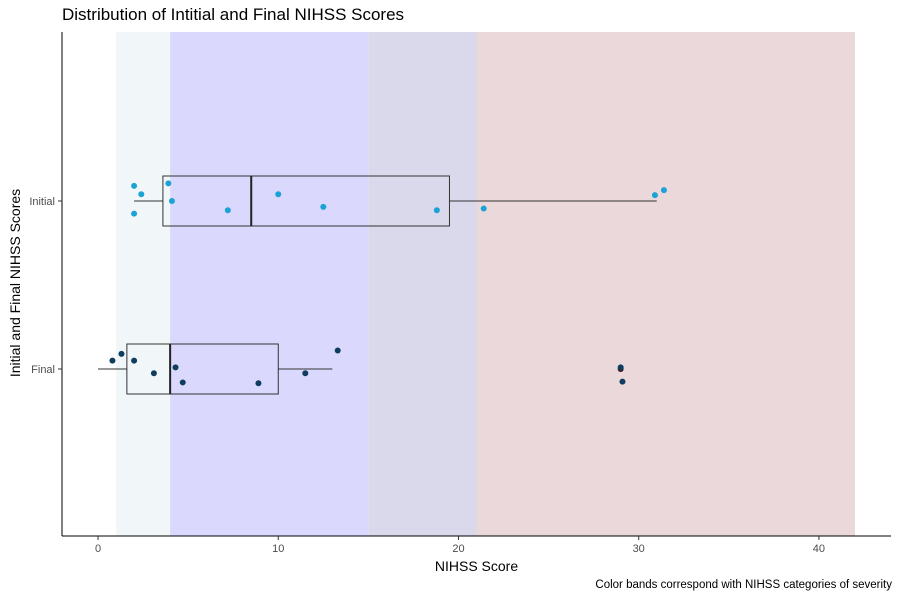  Describe the element at coordinates (202, 369) in the screenshot. I see `final-box` at that location.